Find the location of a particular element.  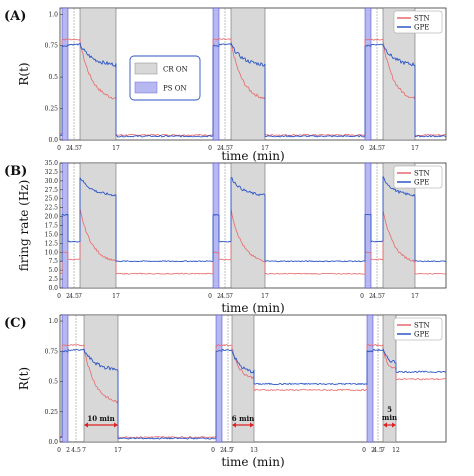

duration-label-unit: min is located at coordinates (389, 417).